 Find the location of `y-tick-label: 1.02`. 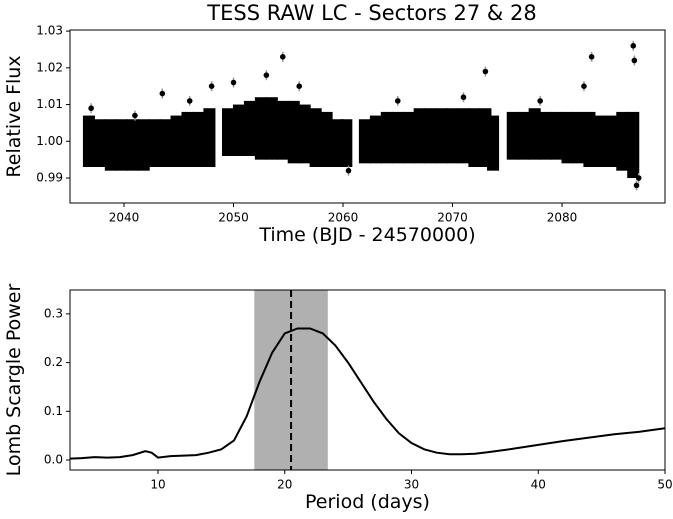

y-tick-label: 1.02 is located at coordinates (49, 67).